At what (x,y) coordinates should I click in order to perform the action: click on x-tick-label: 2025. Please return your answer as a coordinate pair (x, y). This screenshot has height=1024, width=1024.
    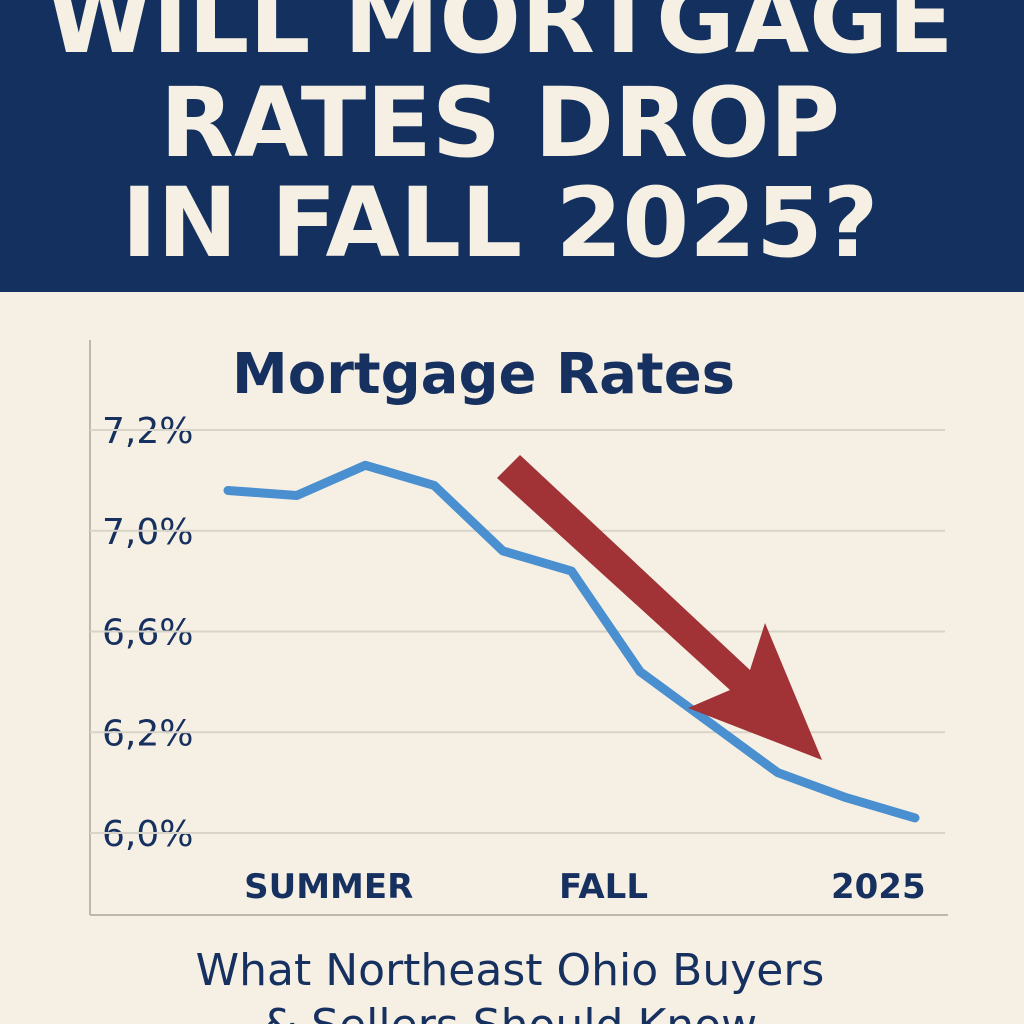
    Looking at the image, I should click on (878, 887).